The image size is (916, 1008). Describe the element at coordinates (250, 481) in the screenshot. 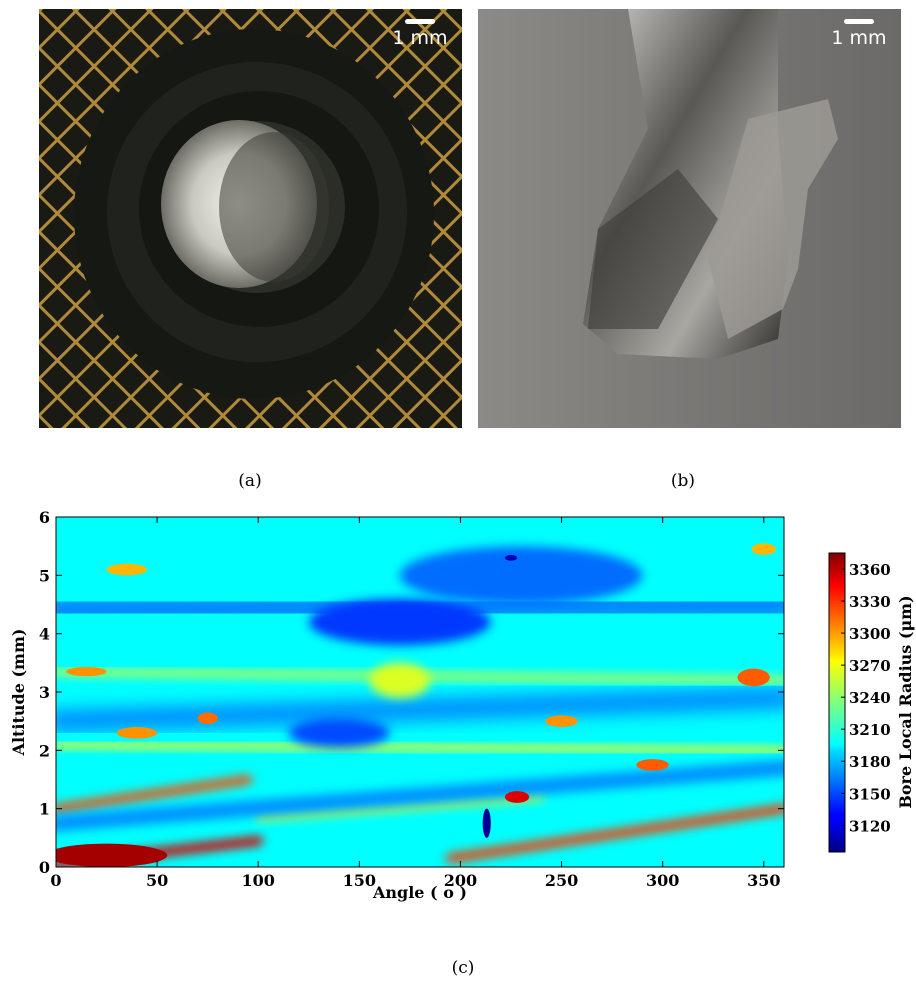

I see `caption-a: (a)` at that location.